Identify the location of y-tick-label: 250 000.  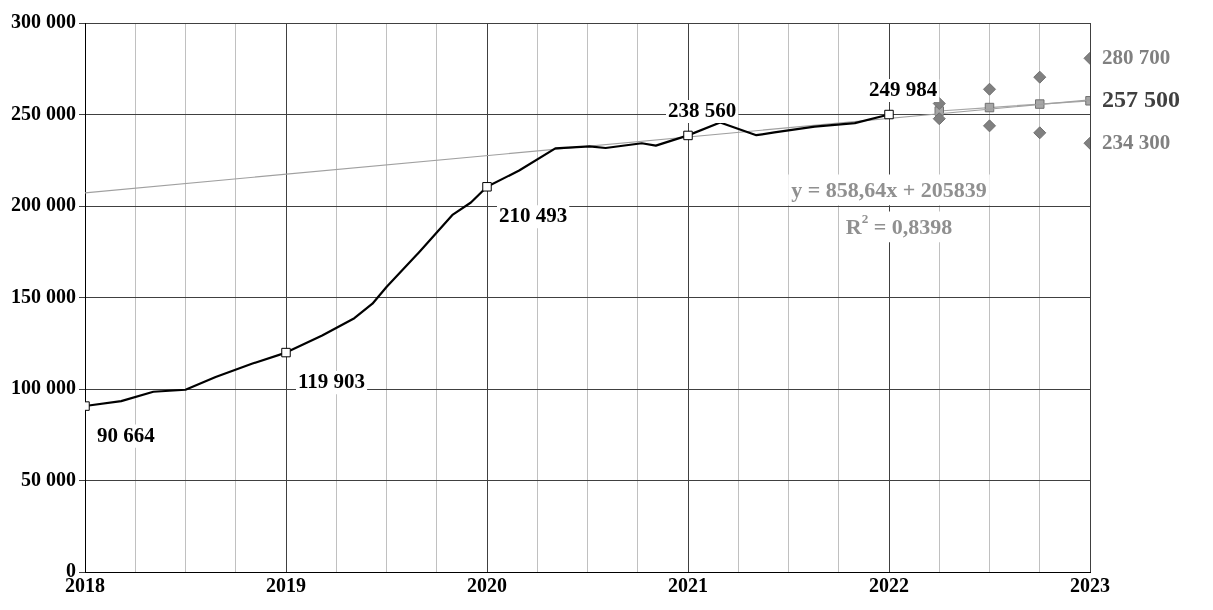
(43, 112).